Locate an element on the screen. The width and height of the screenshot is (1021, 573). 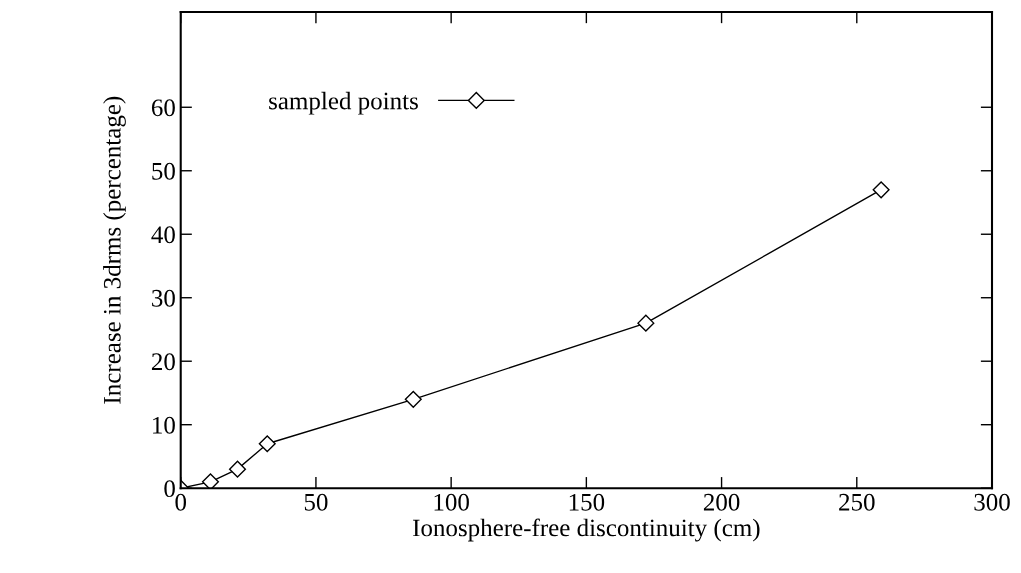
y-tick-label: 50 is located at coordinates (163, 171).